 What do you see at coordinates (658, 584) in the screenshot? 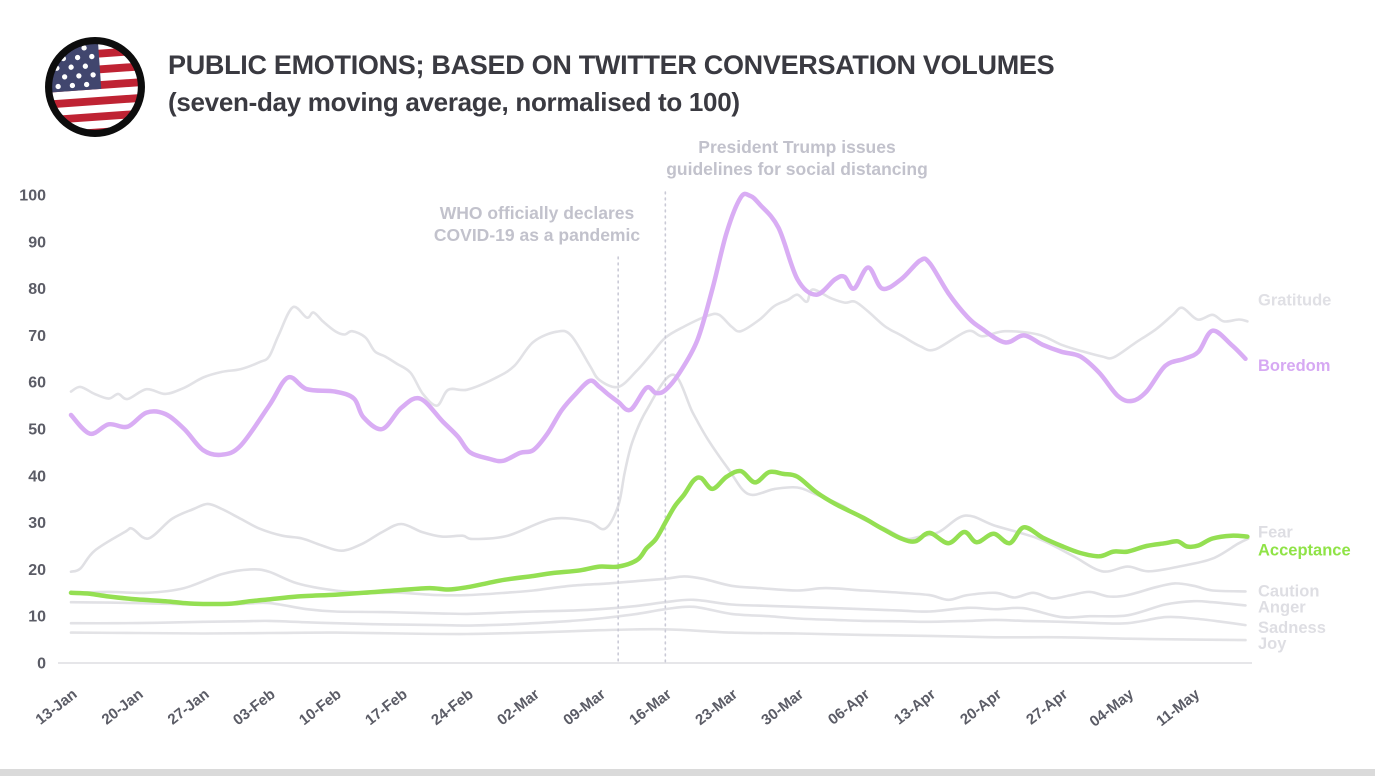
I see `series-line-caution` at bounding box center [658, 584].